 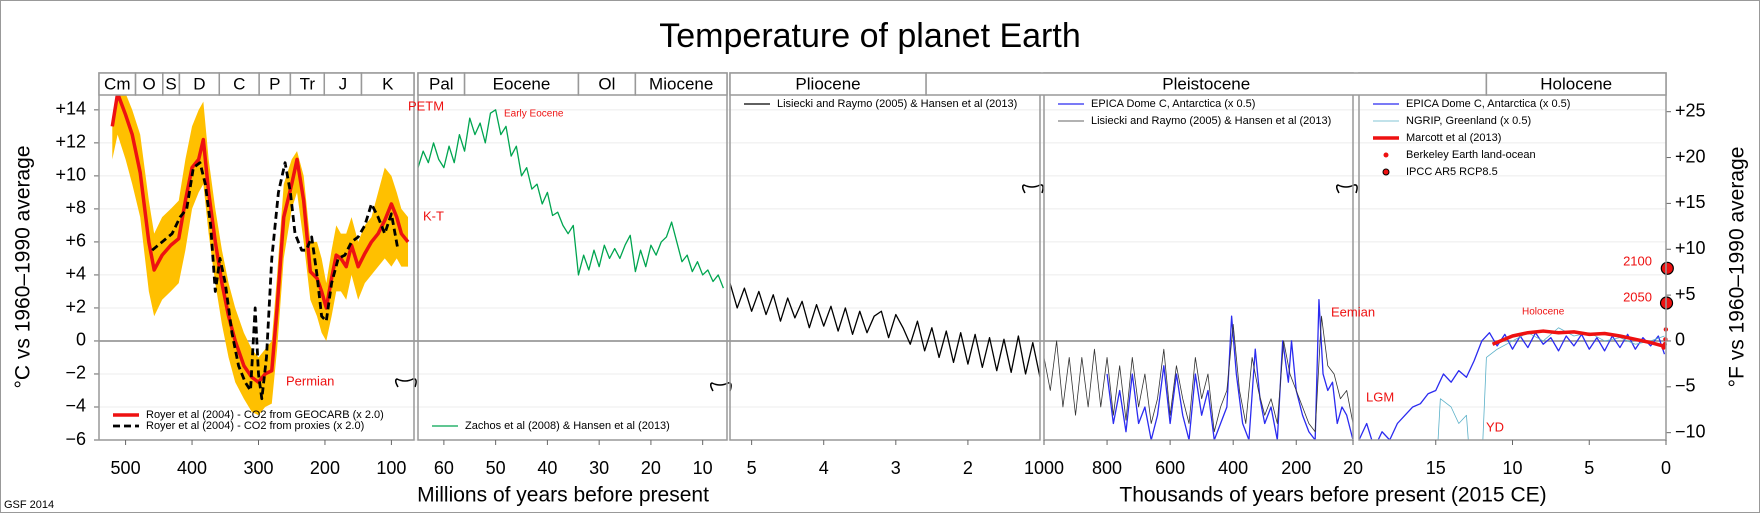 What do you see at coordinates (896, 468) in the screenshot?
I see `x-tick-label: 3` at bounding box center [896, 468].